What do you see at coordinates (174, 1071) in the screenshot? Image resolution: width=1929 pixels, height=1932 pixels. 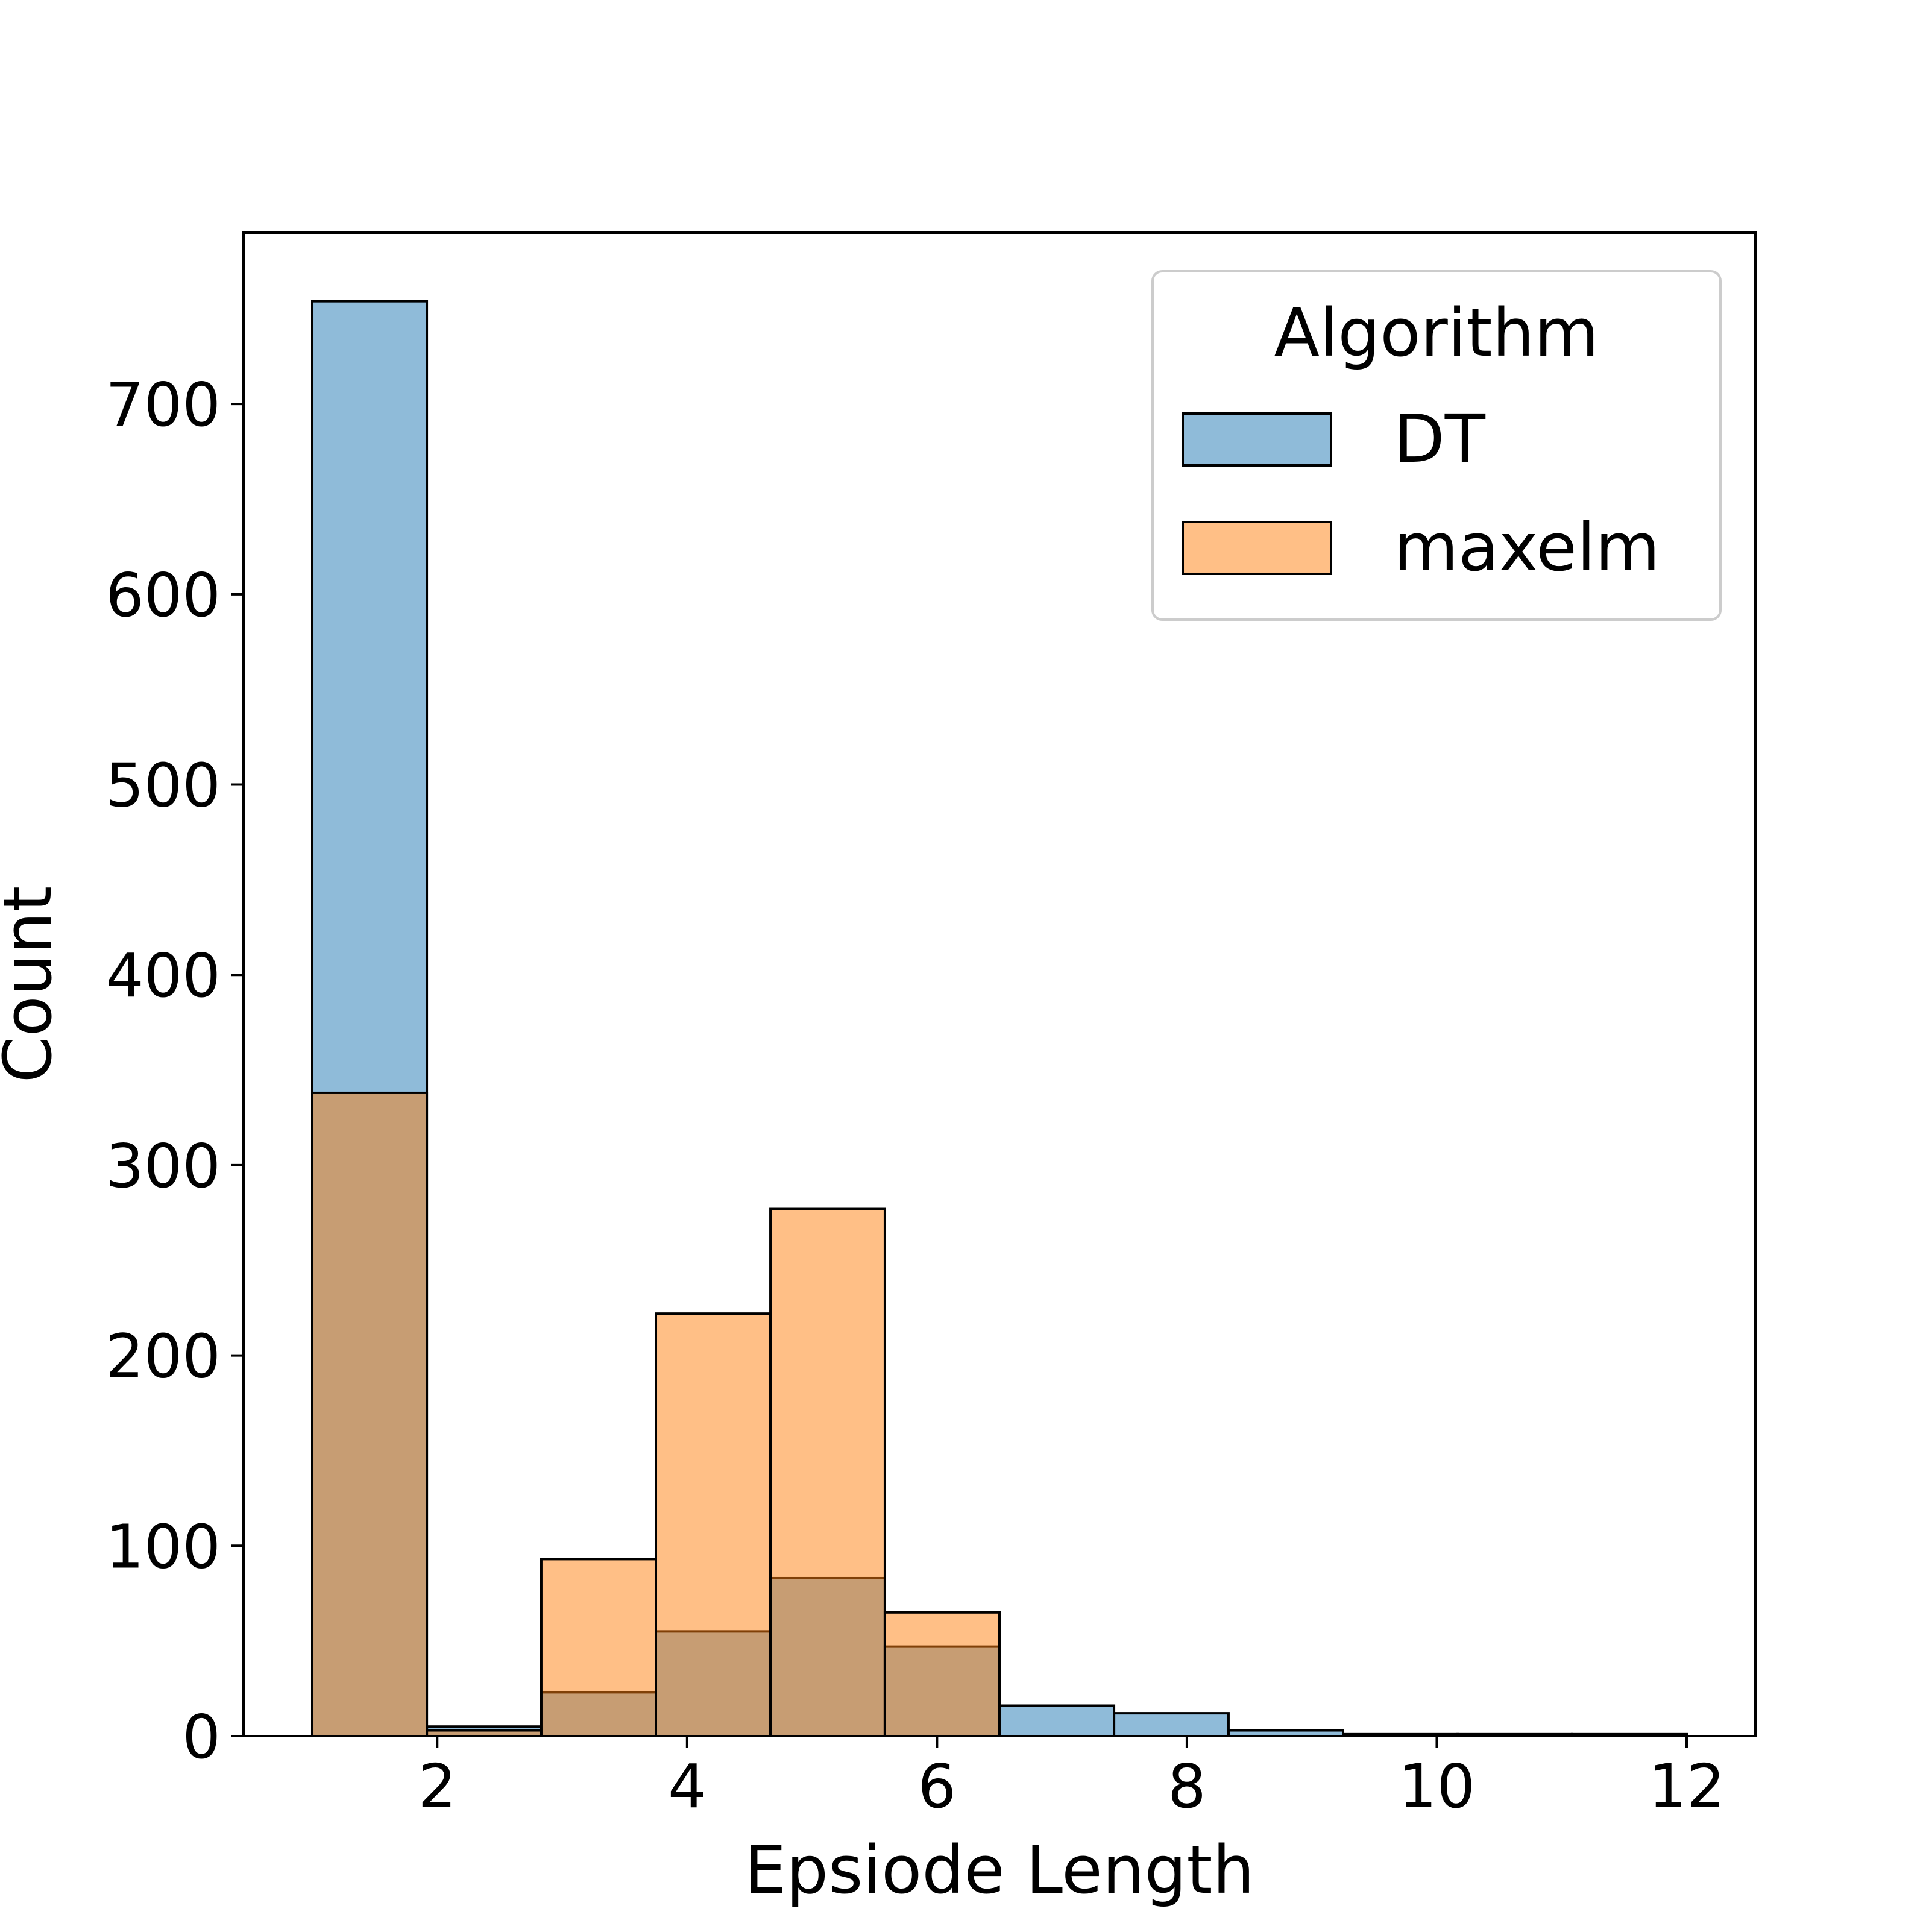 I see `y-axis: 0 100 200 300 400 500 600 700` at bounding box center [174, 1071].